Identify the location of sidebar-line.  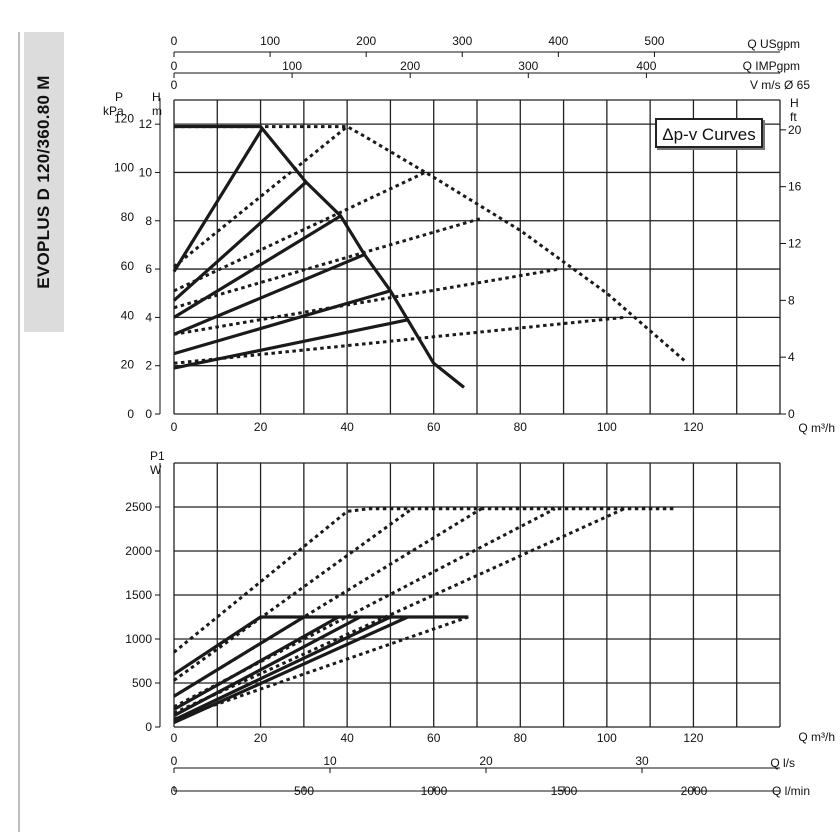
(19, 432).